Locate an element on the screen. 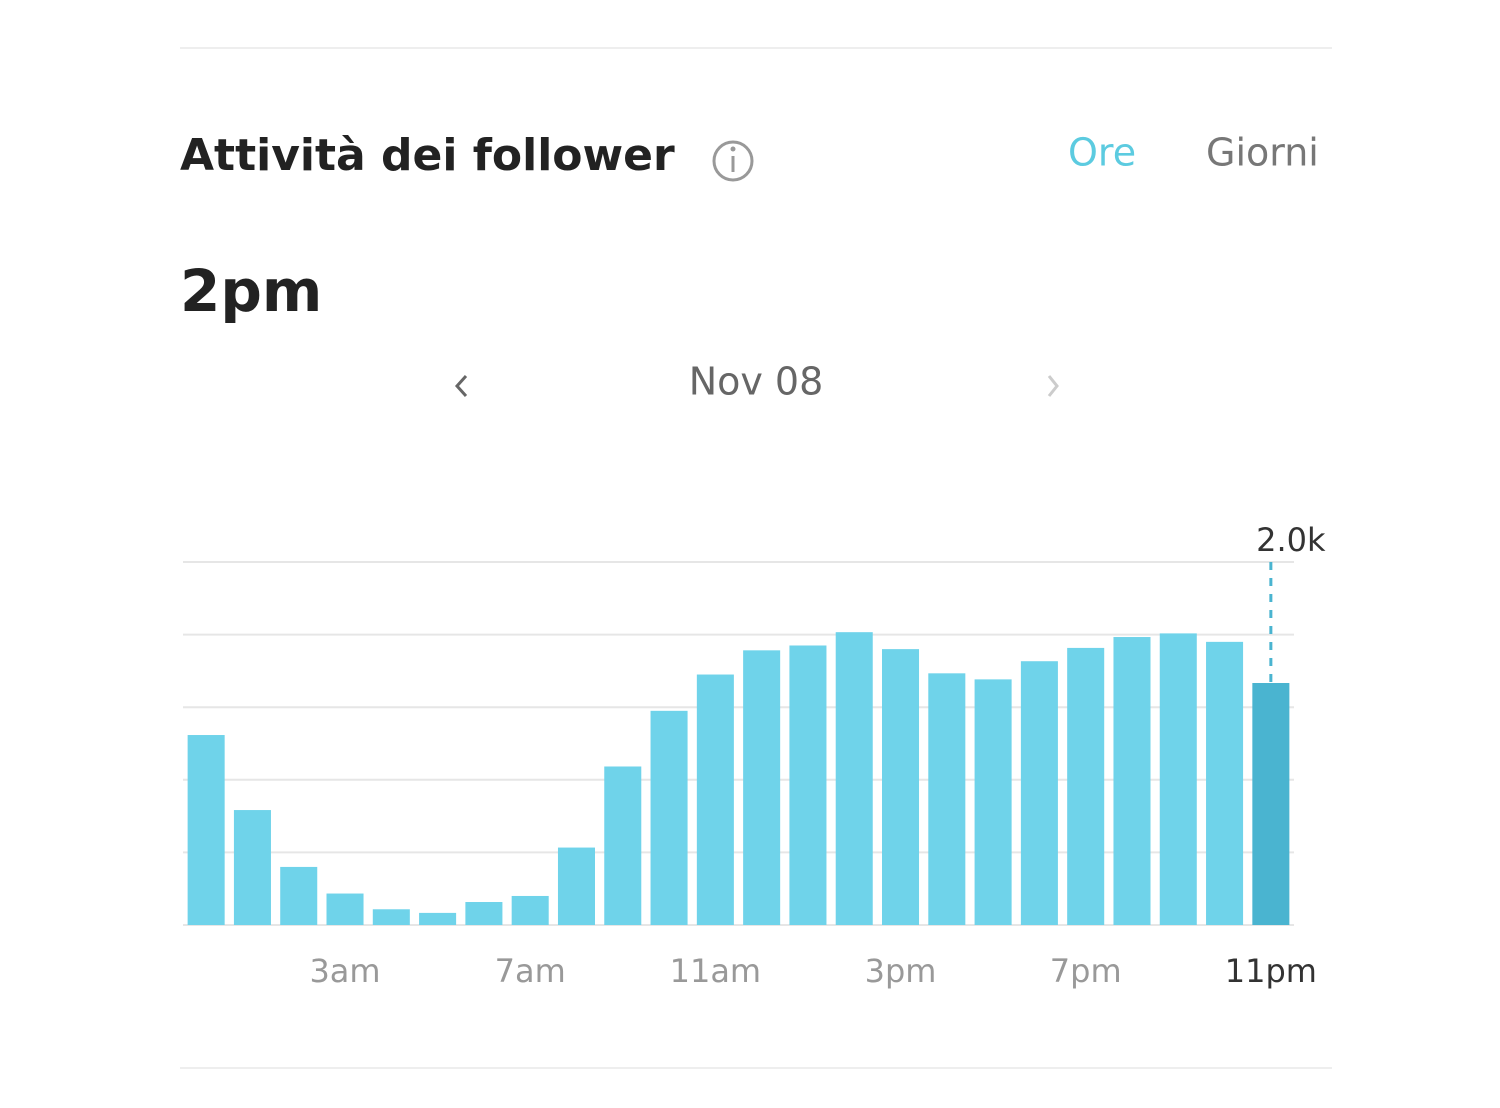 The height and width of the screenshot is (1108, 1500). date: Nov 08 is located at coordinates (756, 382).